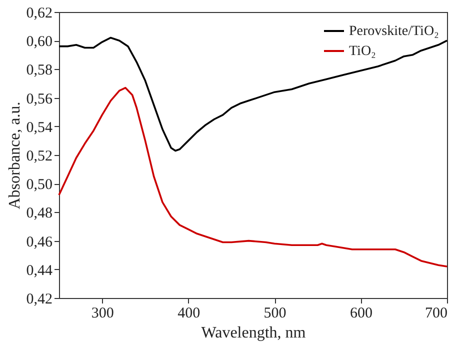 This screenshot has width=474, height=363. What do you see at coordinates (39, 300) in the screenshot?
I see `y-tick-label: 0,42` at bounding box center [39, 300].